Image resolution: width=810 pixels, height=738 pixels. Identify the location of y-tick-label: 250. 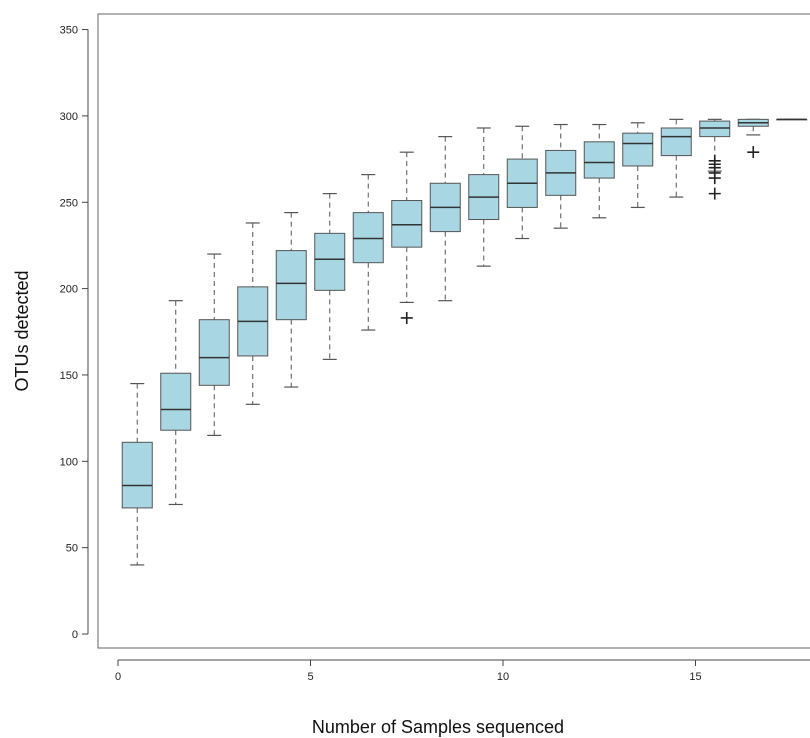
(69, 203).